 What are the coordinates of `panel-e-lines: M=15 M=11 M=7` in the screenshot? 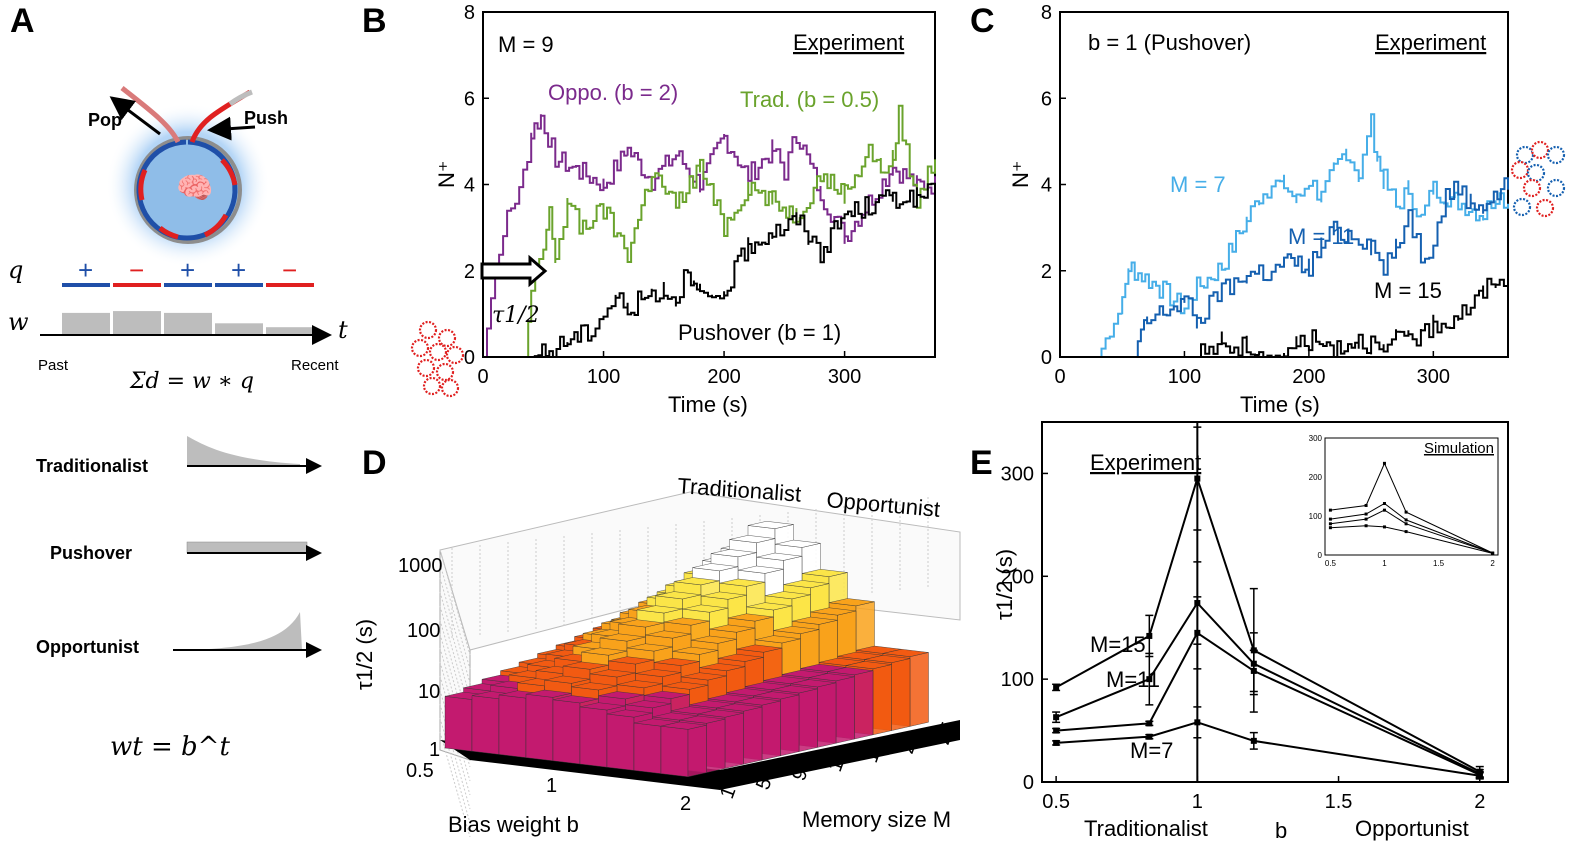 It's located at (1268, 603).